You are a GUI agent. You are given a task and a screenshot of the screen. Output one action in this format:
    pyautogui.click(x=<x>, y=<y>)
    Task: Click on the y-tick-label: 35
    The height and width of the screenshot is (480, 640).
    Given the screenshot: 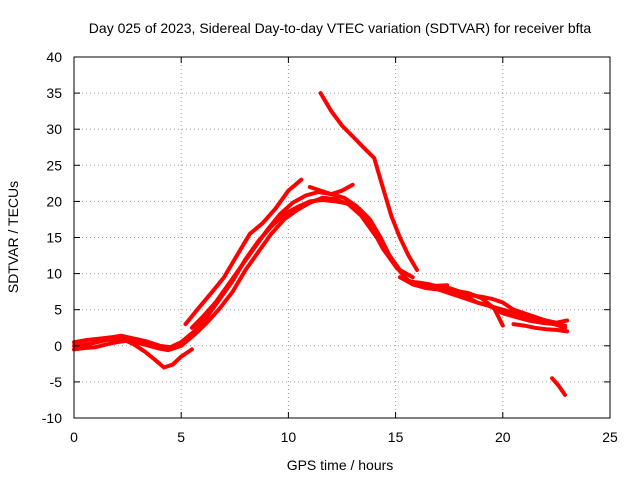 What is the action you would take?
    pyautogui.click(x=54, y=93)
    